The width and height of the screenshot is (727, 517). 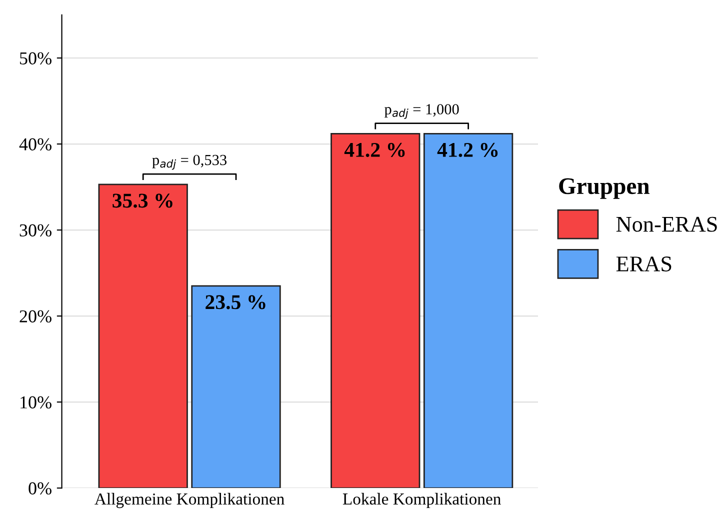 What do you see at coordinates (666, 224) in the screenshot?
I see `legend-label: Non-ERAS` at bounding box center [666, 224].